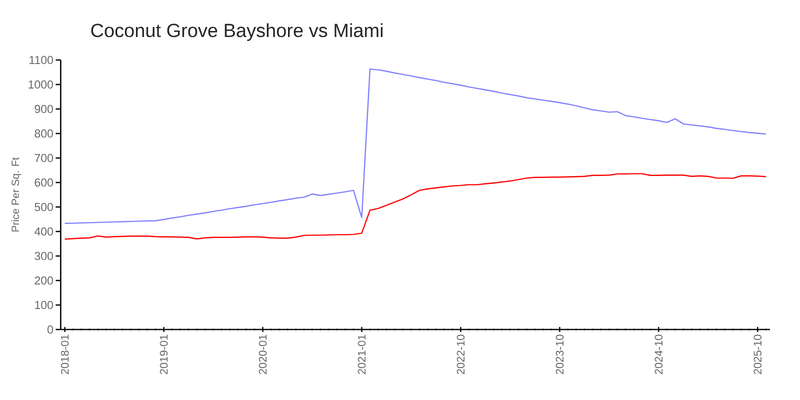 The width and height of the screenshot is (800, 400). I want to click on y-tick-label: 600, so click(43, 182).